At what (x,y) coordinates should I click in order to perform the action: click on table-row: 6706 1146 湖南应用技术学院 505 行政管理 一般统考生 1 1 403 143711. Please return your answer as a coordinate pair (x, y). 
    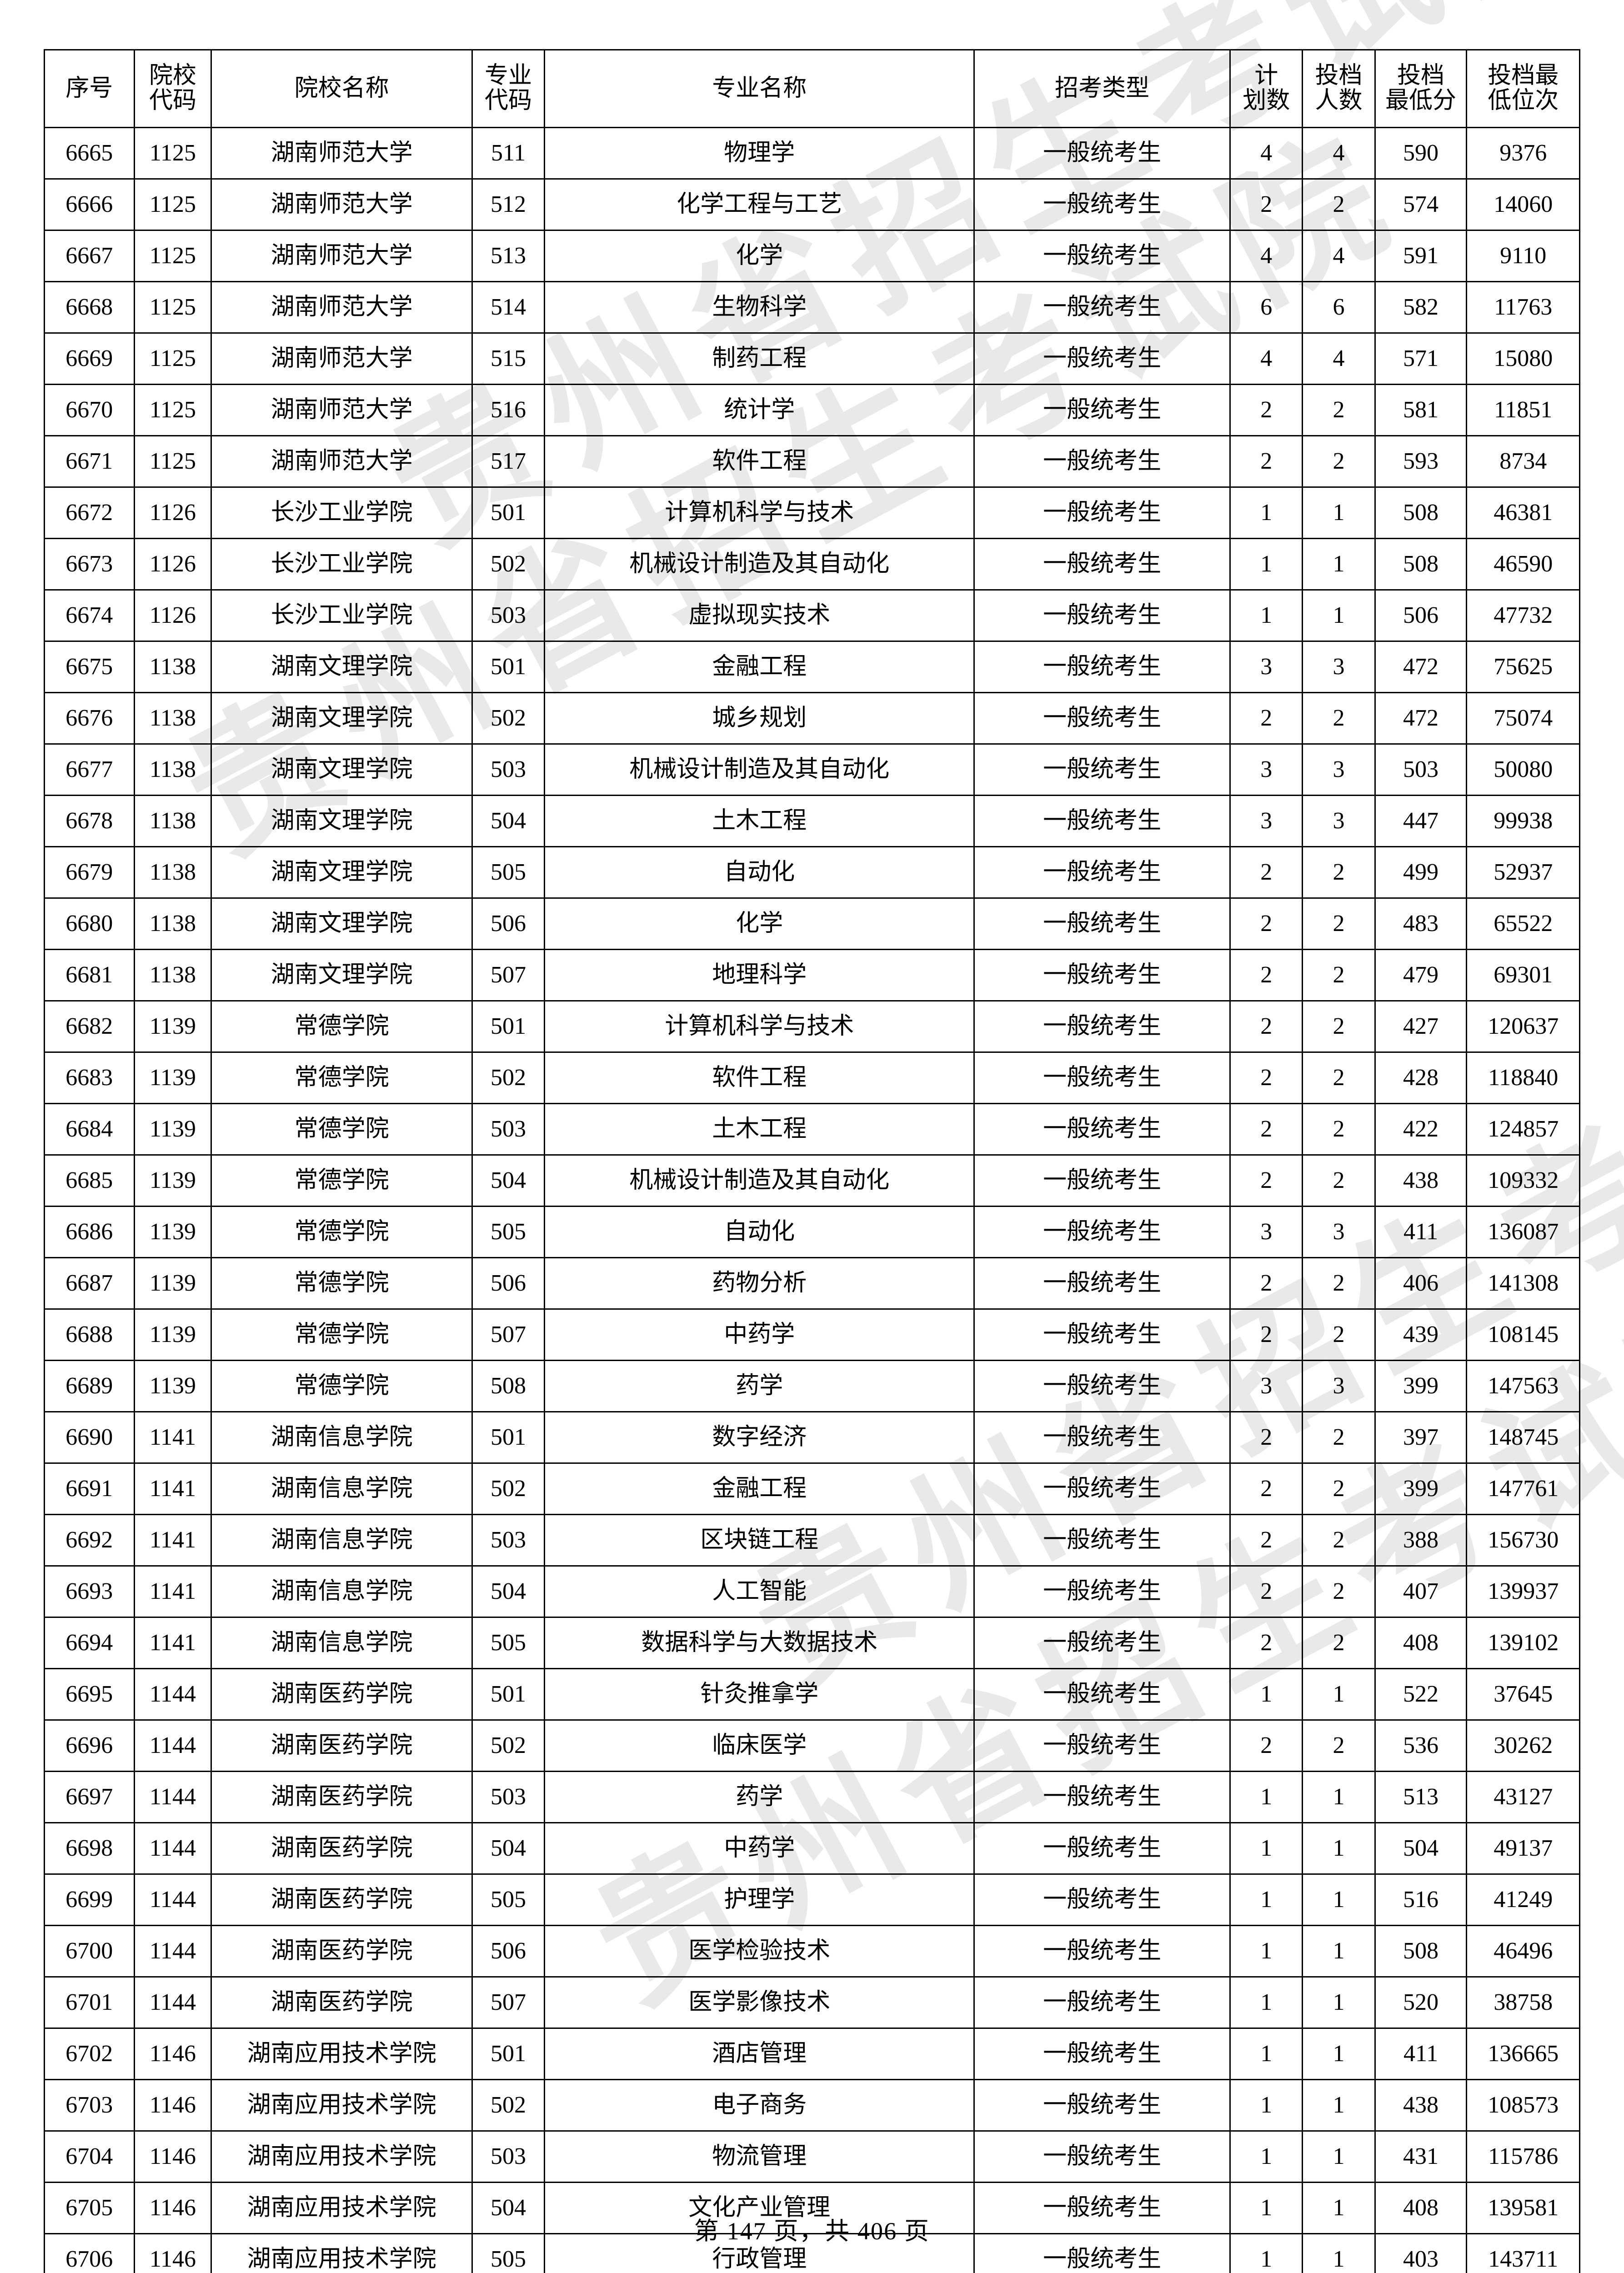
    Looking at the image, I should click on (812, 2253).